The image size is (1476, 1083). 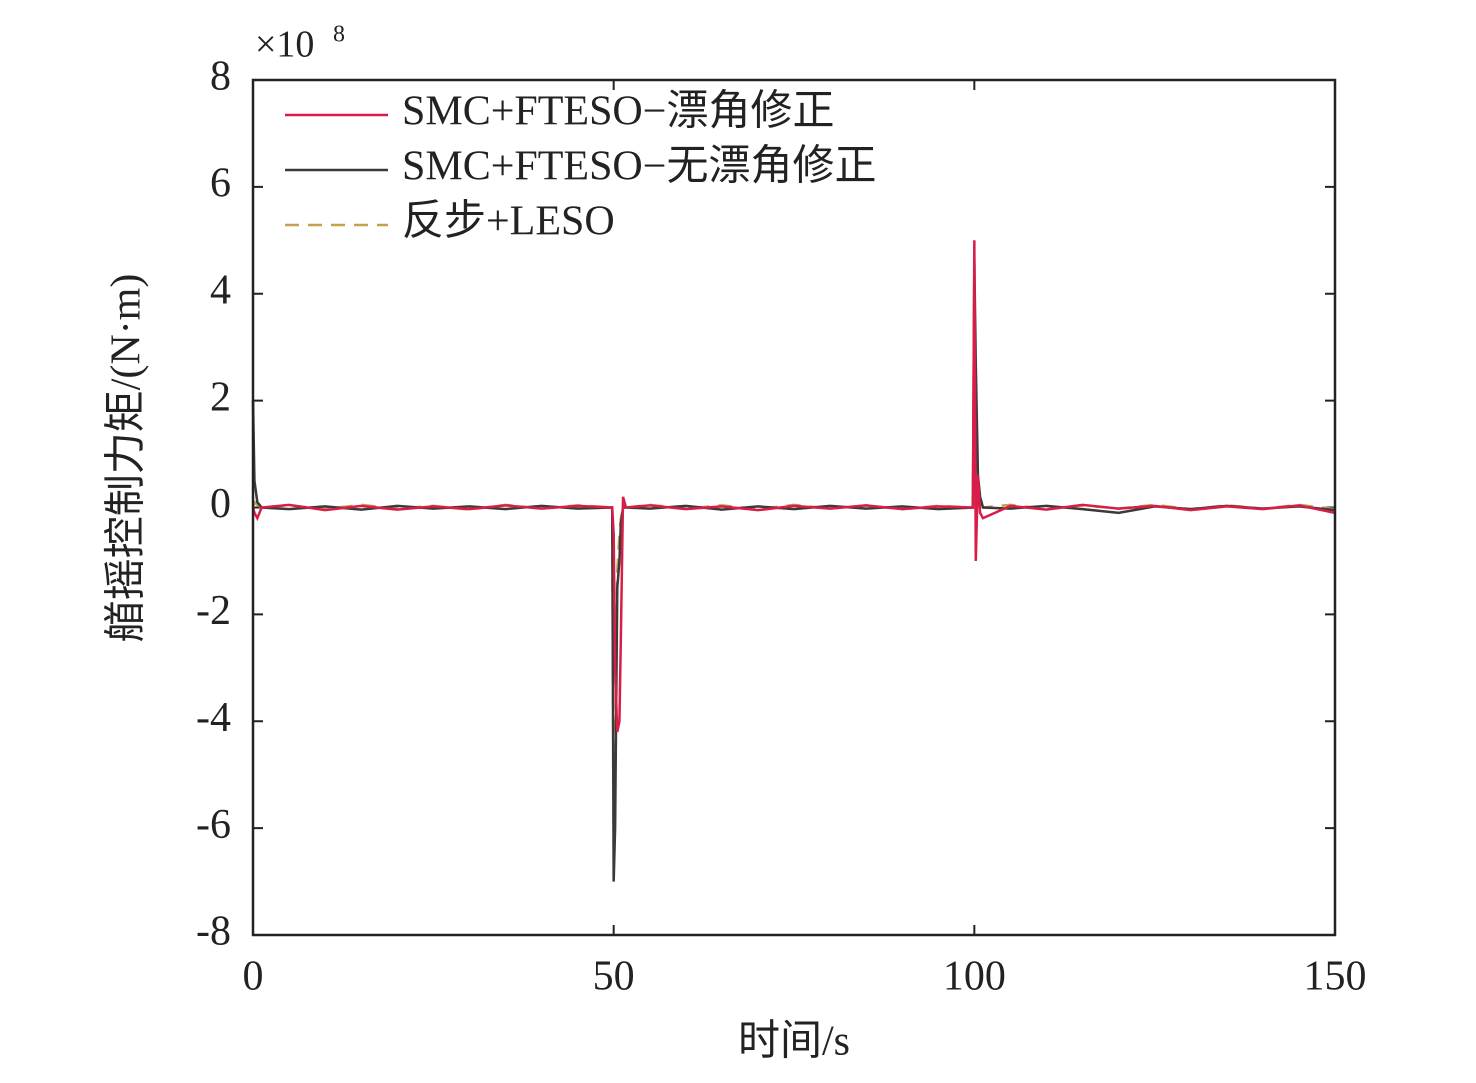 What do you see at coordinates (213, 718) in the screenshot?
I see `y-tick-label: -4` at bounding box center [213, 718].